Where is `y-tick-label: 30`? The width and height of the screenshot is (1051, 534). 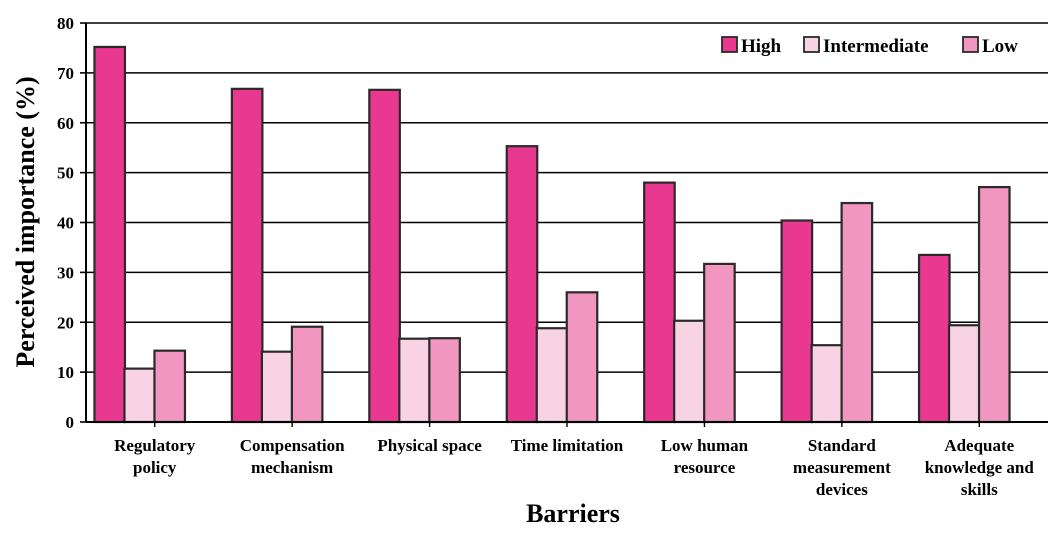 y-tick-label: 30 is located at coordinates (65, 272).